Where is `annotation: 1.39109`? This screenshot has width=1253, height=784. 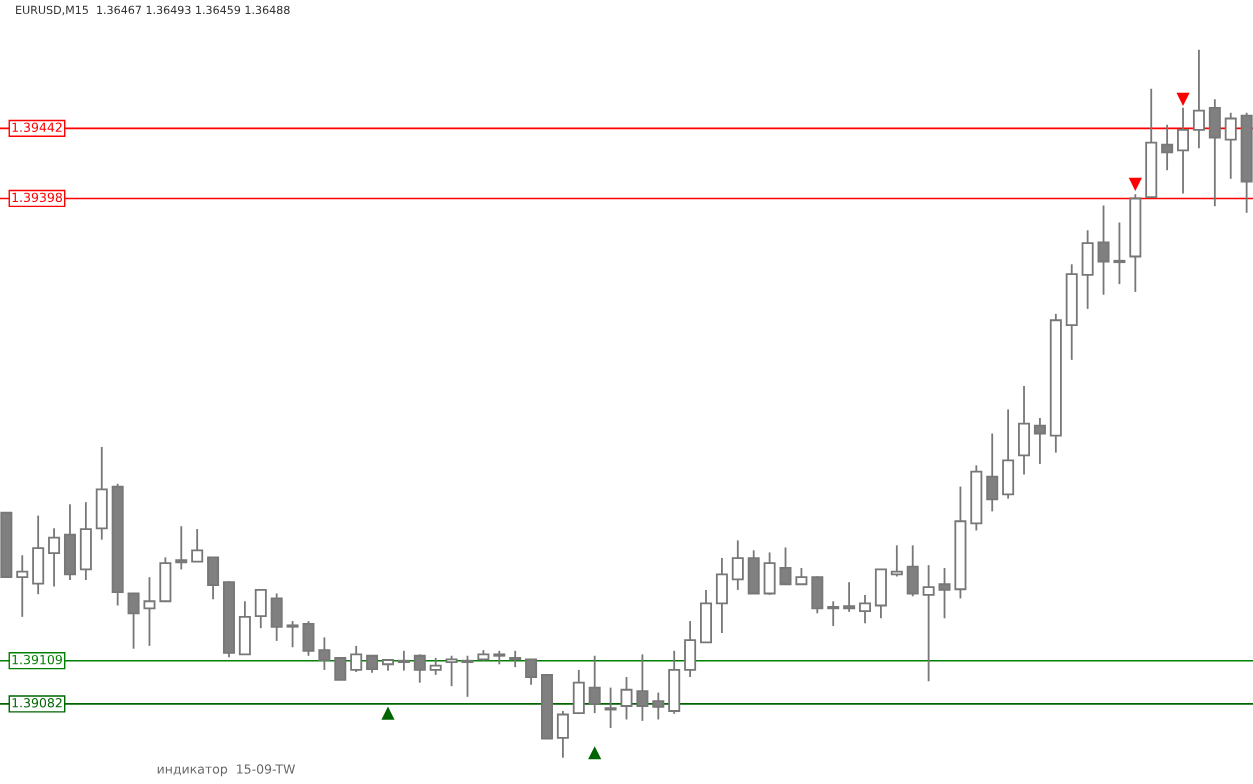
annotation: 1.39109 is located at coordinates (37, 659).